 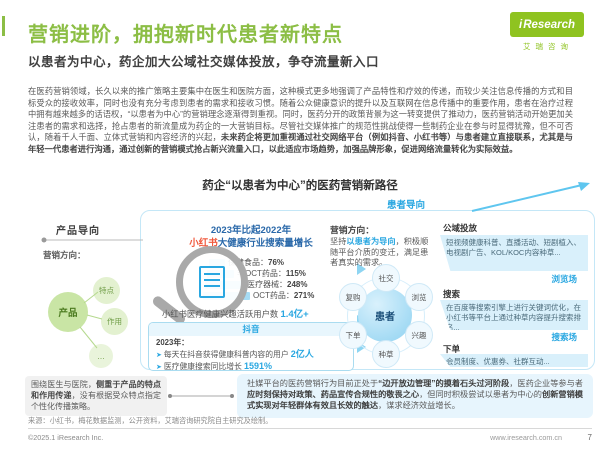 What do you see at coordinates (304, 295) in the screenshot?
I see `bar-value: 271%` at bounding box center [304, 295].